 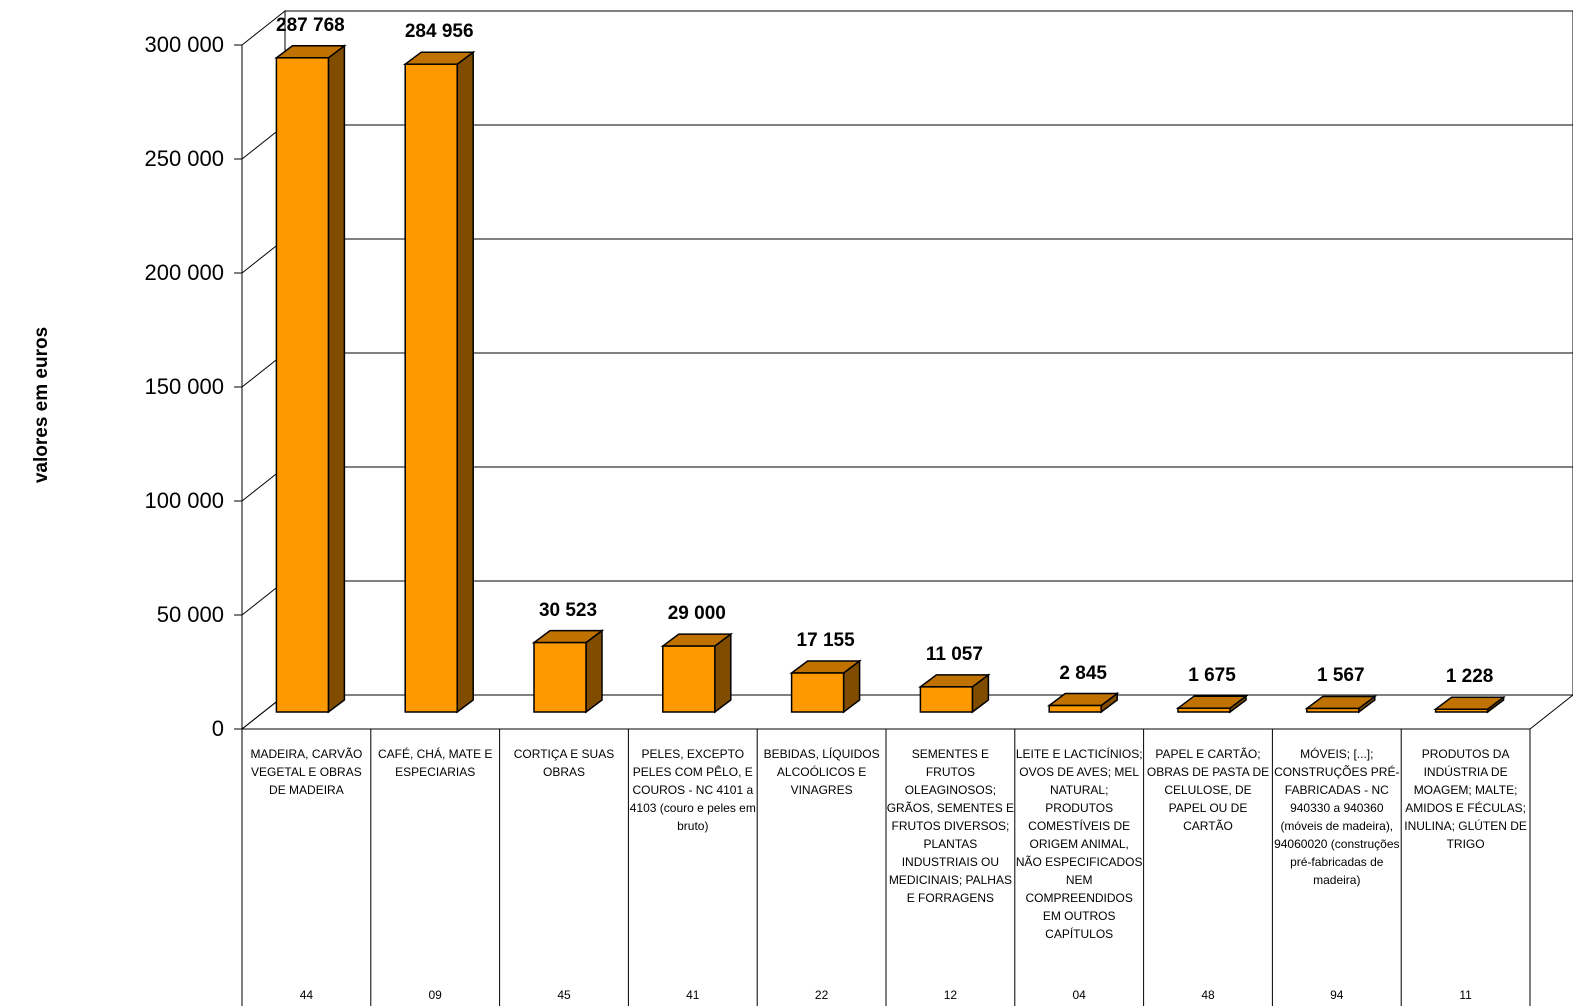 I want to click on value-label: 284 956, so click(x=439, y=32).